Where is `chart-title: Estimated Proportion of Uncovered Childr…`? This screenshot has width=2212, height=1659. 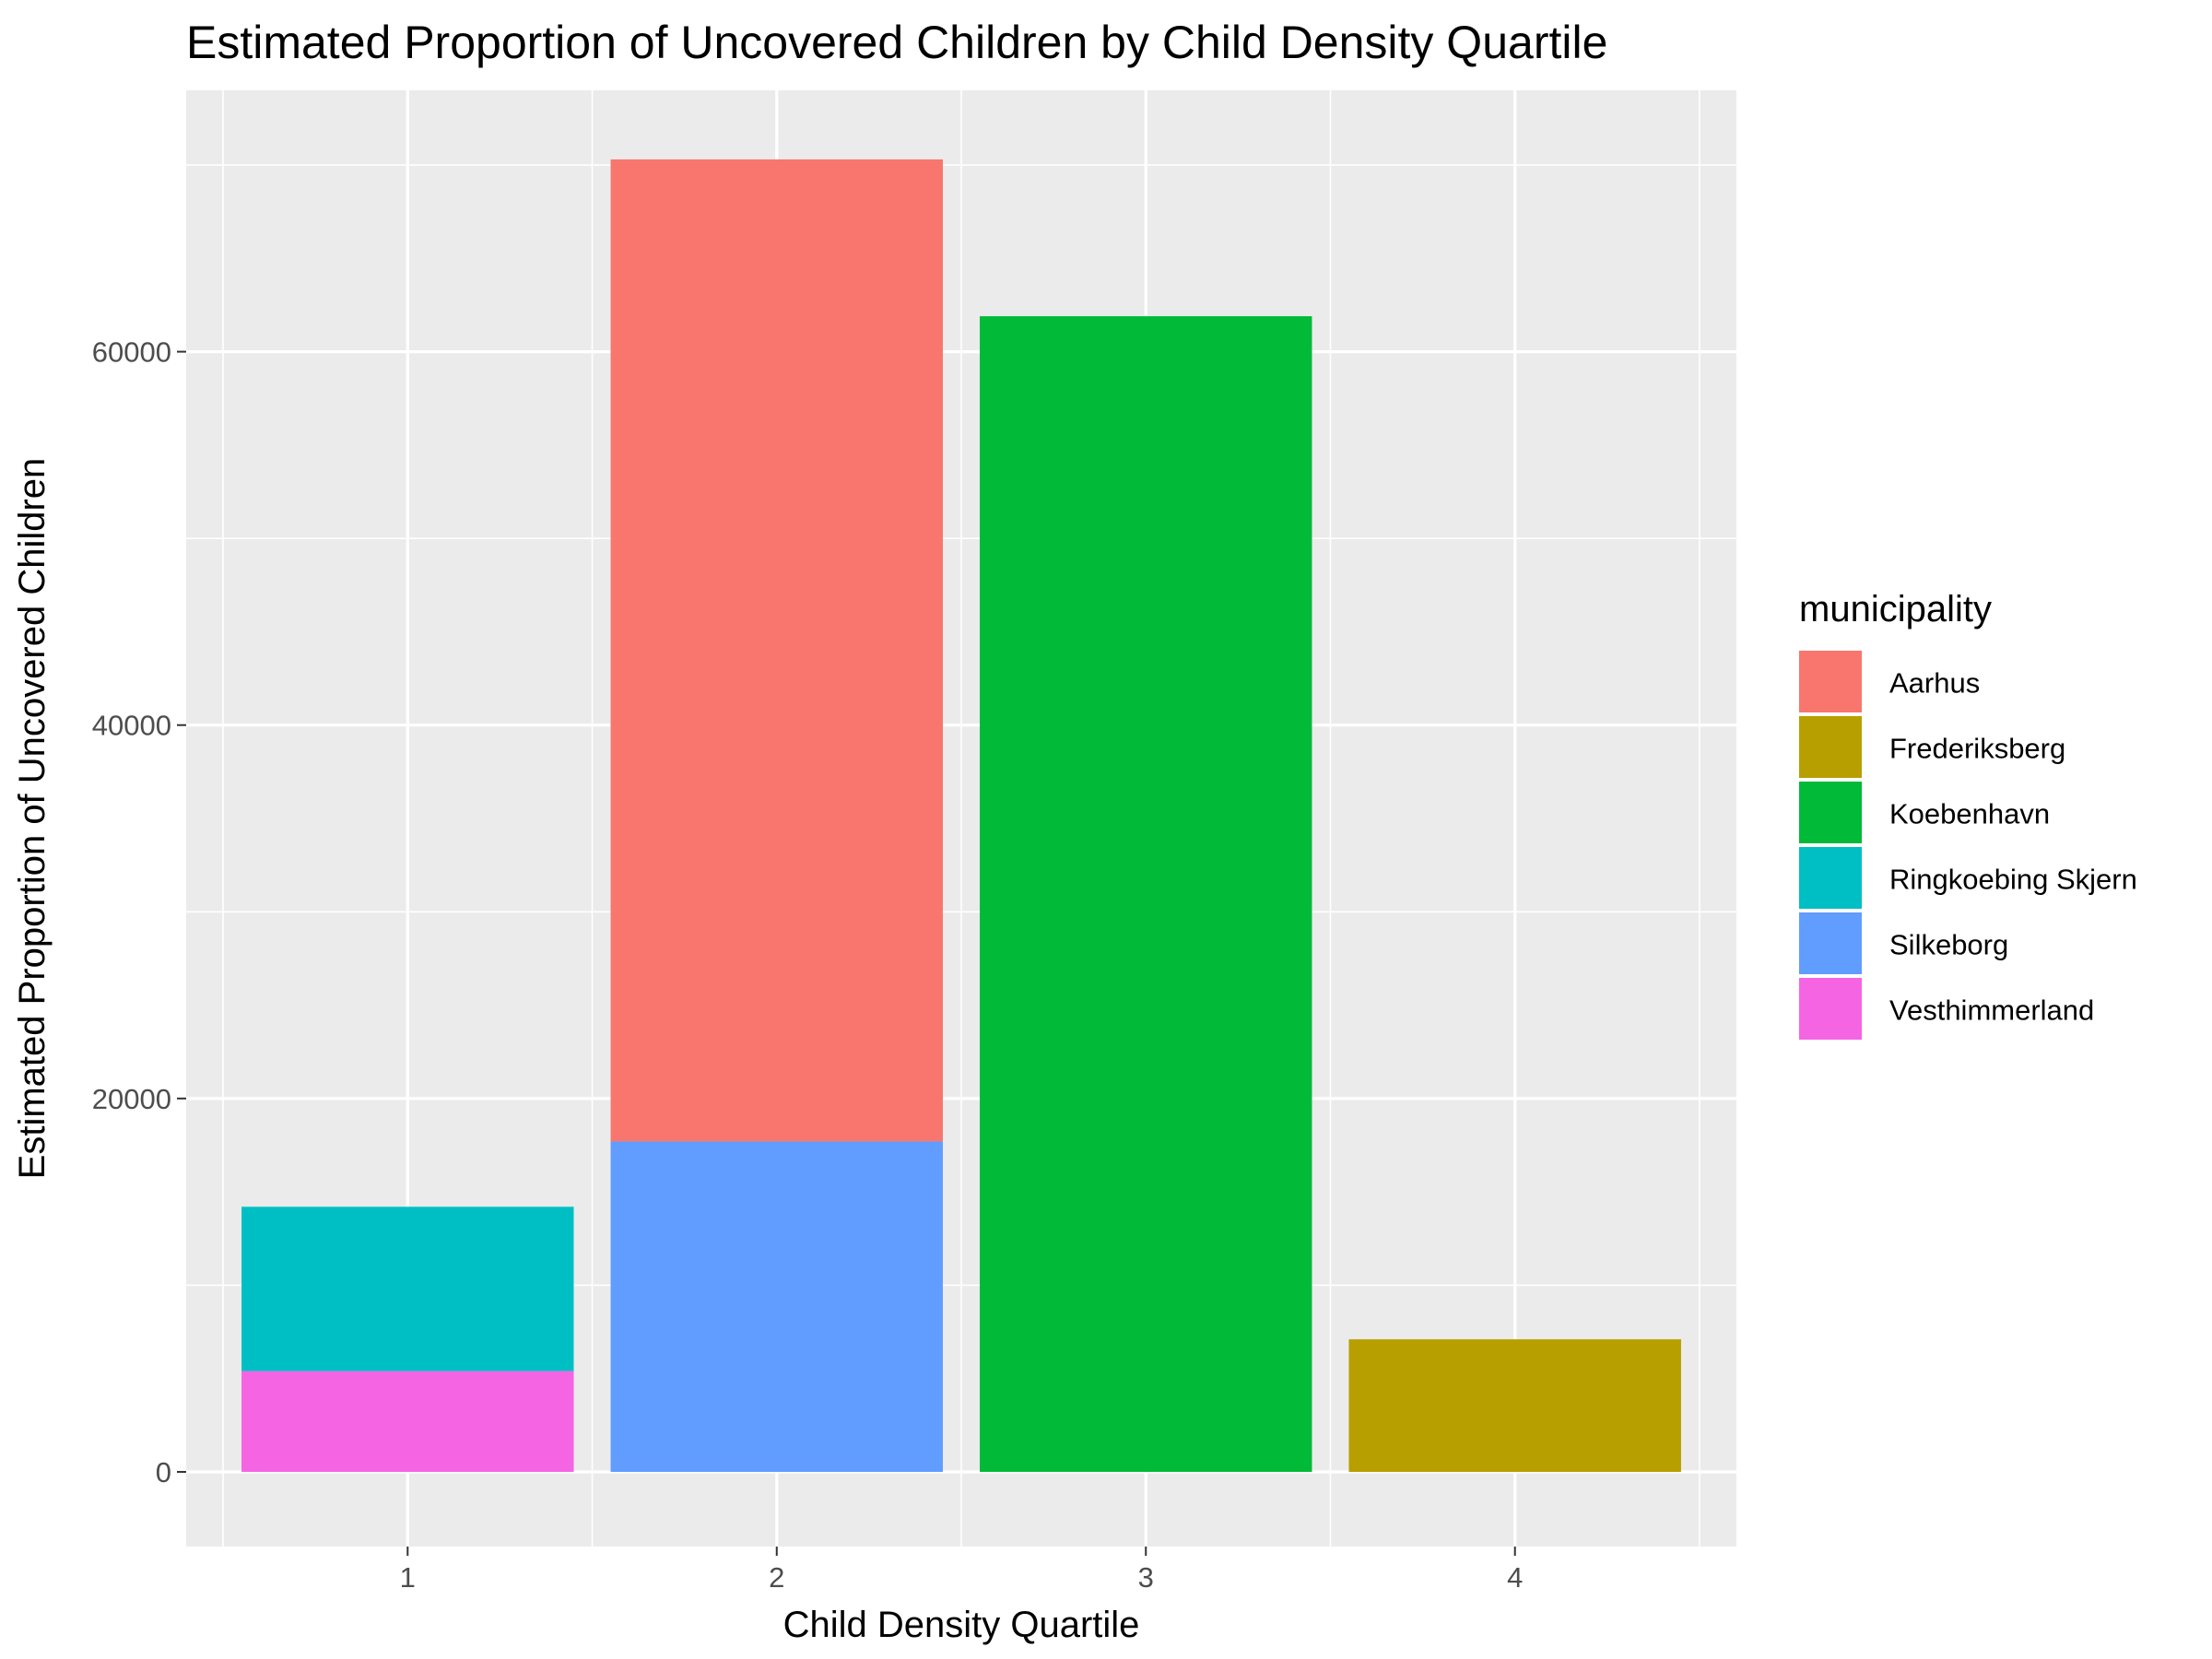 chart-title: Estimated Proportion of Uncovered Childr… is located at coordinates (896, 42).